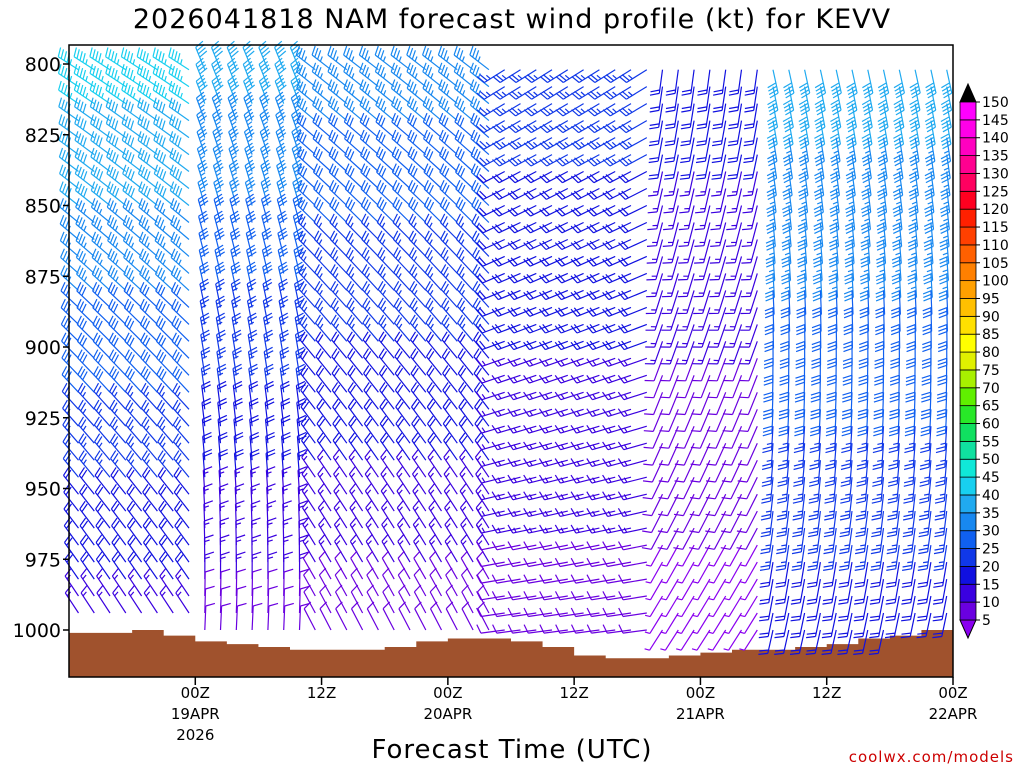  I want to click on colorbar-label: 115, so click(995, 228).